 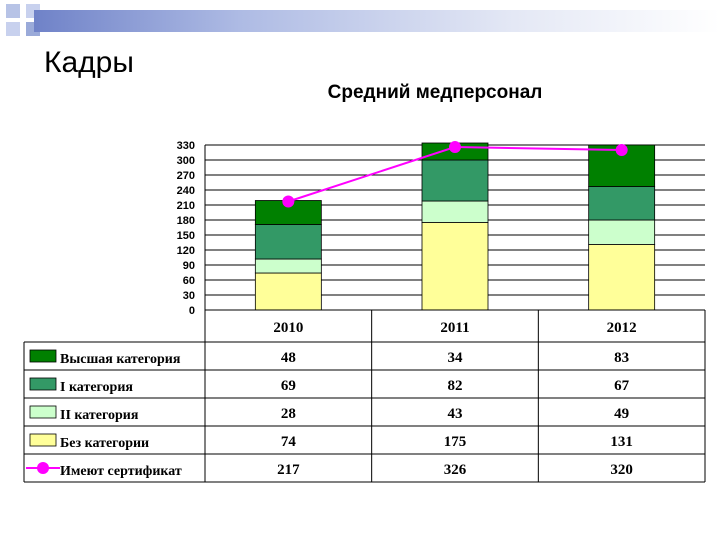 What do you see at coordinates (99, 415) in the screenshot?
I see `legend-label: II категория` at bounding box center [99, 415].